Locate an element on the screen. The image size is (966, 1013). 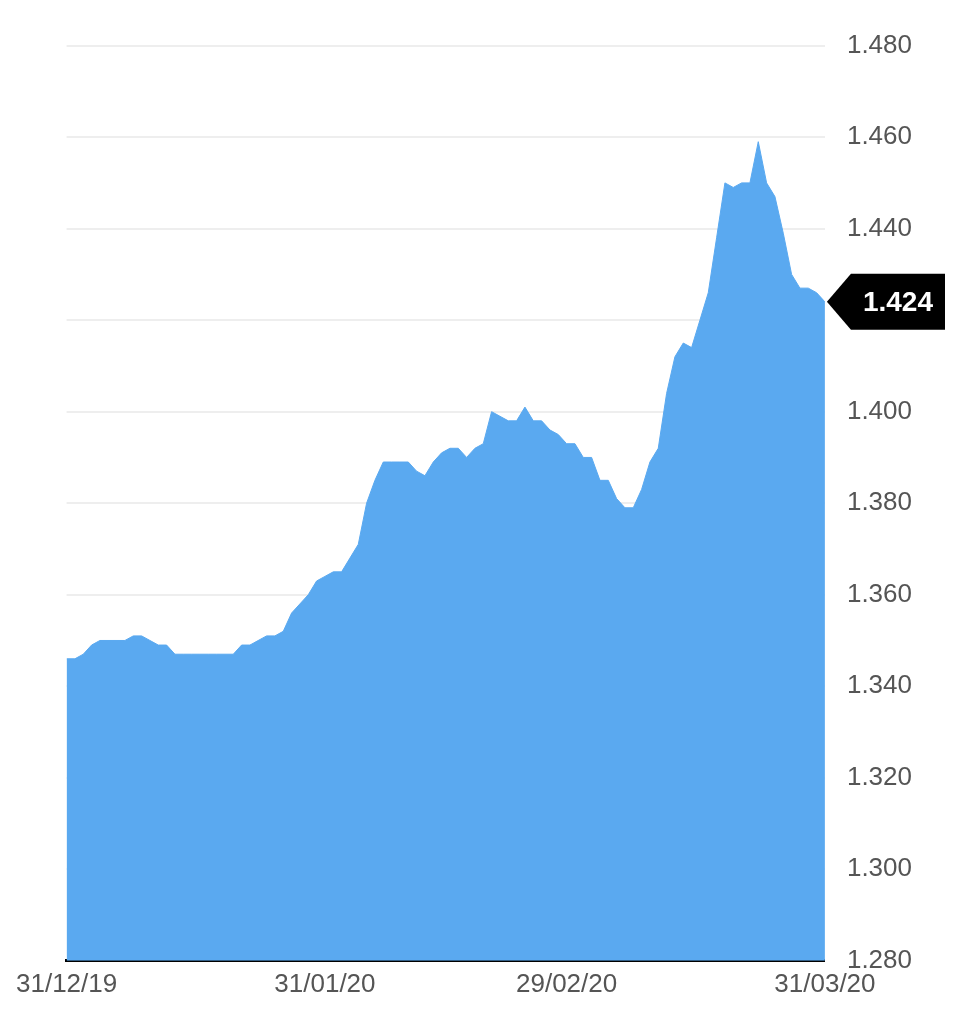
y-tick-label: 1.300 is located at coordinates (879, 867).